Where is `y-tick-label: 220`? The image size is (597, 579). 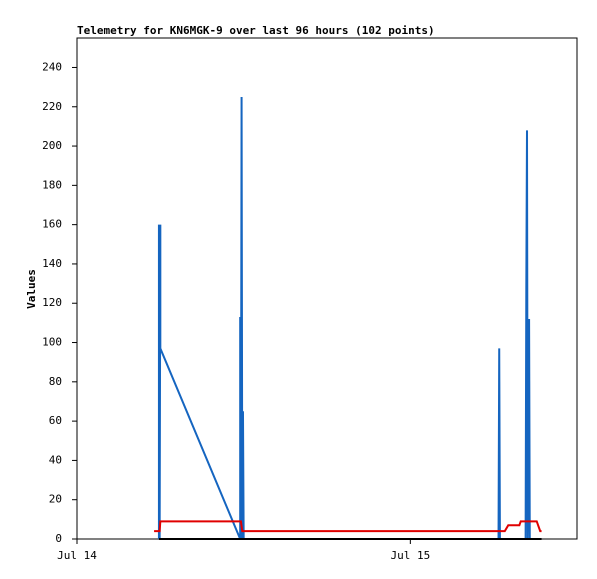
y-tick-label: 220 is located at coordinates (52, 106).